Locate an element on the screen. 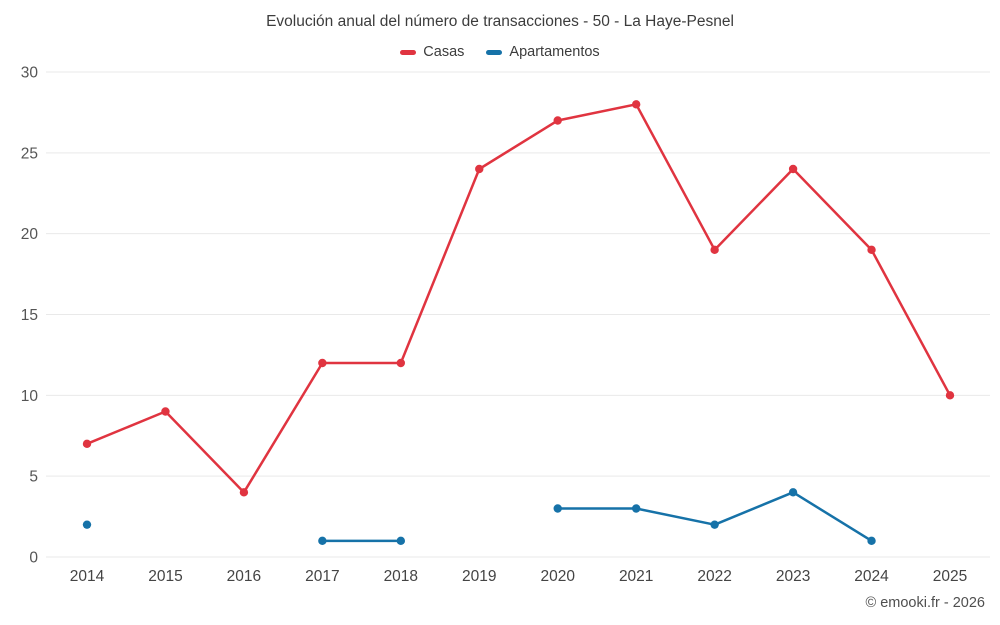  x-tick-label: 2017 is located at coordinates (322, 576).